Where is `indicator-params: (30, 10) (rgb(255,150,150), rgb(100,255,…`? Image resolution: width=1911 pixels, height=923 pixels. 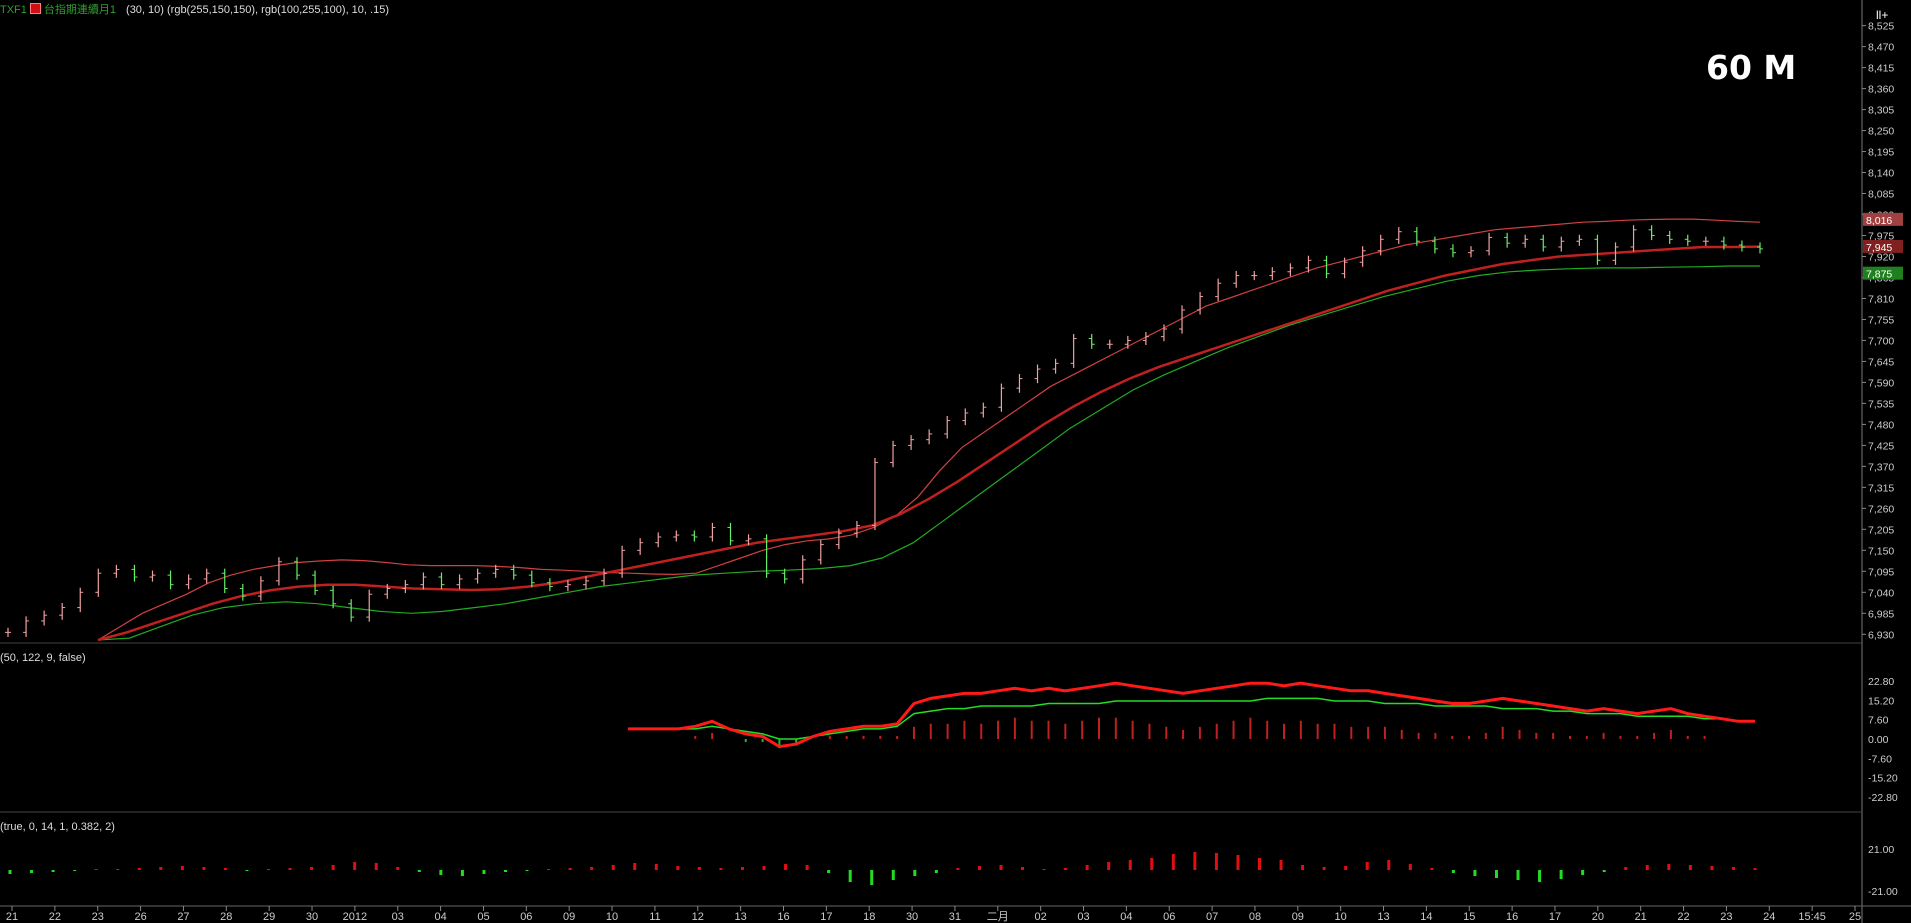
indicator-params: (30, 10) (rgb(255,150,150), rgb(100,255,… is located at coordinates (257, 10).